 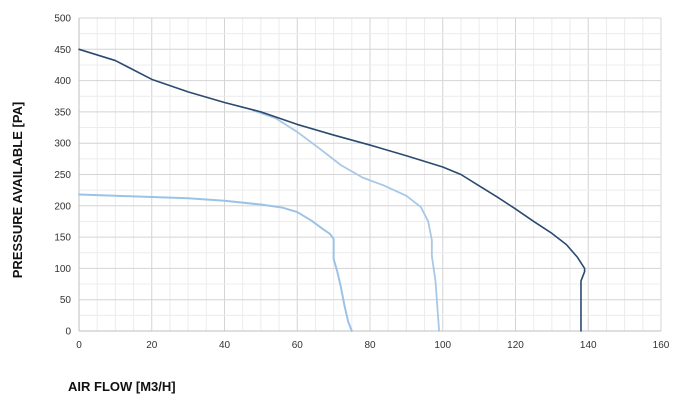 I want to click on y-tick-label: 400, so click(x=62, y=81).